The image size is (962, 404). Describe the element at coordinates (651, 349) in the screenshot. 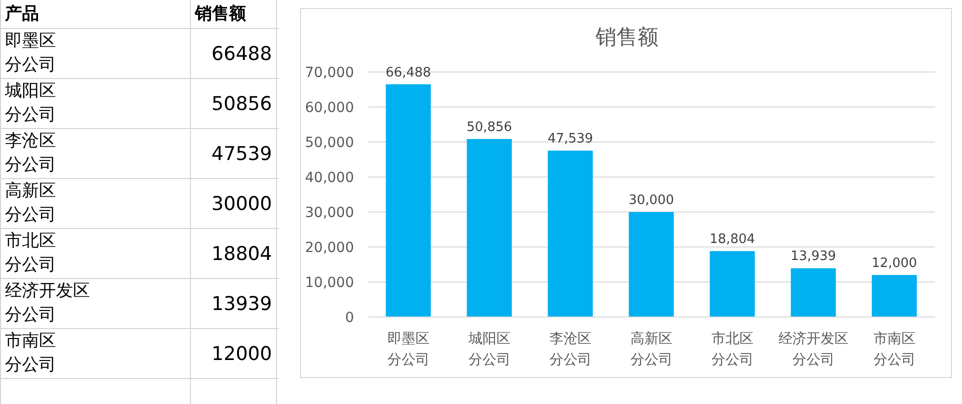

I see `x-tick-label: 高新区分公司` at that location.